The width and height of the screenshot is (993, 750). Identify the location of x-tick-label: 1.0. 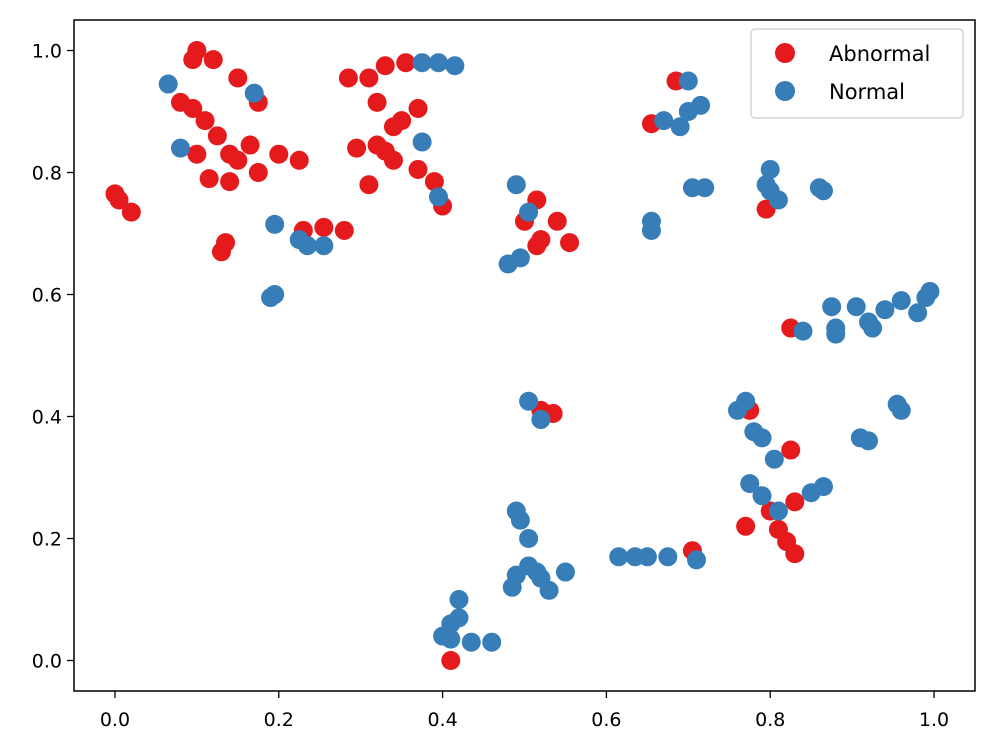
(934, 720).